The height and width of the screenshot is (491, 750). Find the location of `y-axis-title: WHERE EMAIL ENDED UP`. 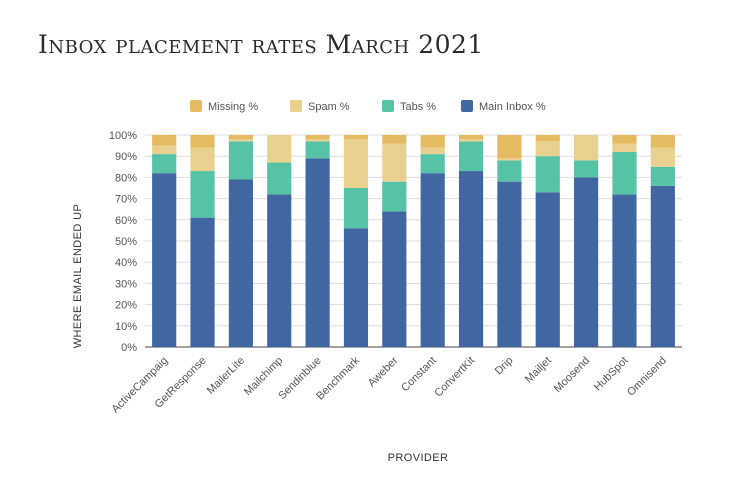

y-axis-title: WHERE EMAIL ENDED UP is located at coordinates (78, 276).